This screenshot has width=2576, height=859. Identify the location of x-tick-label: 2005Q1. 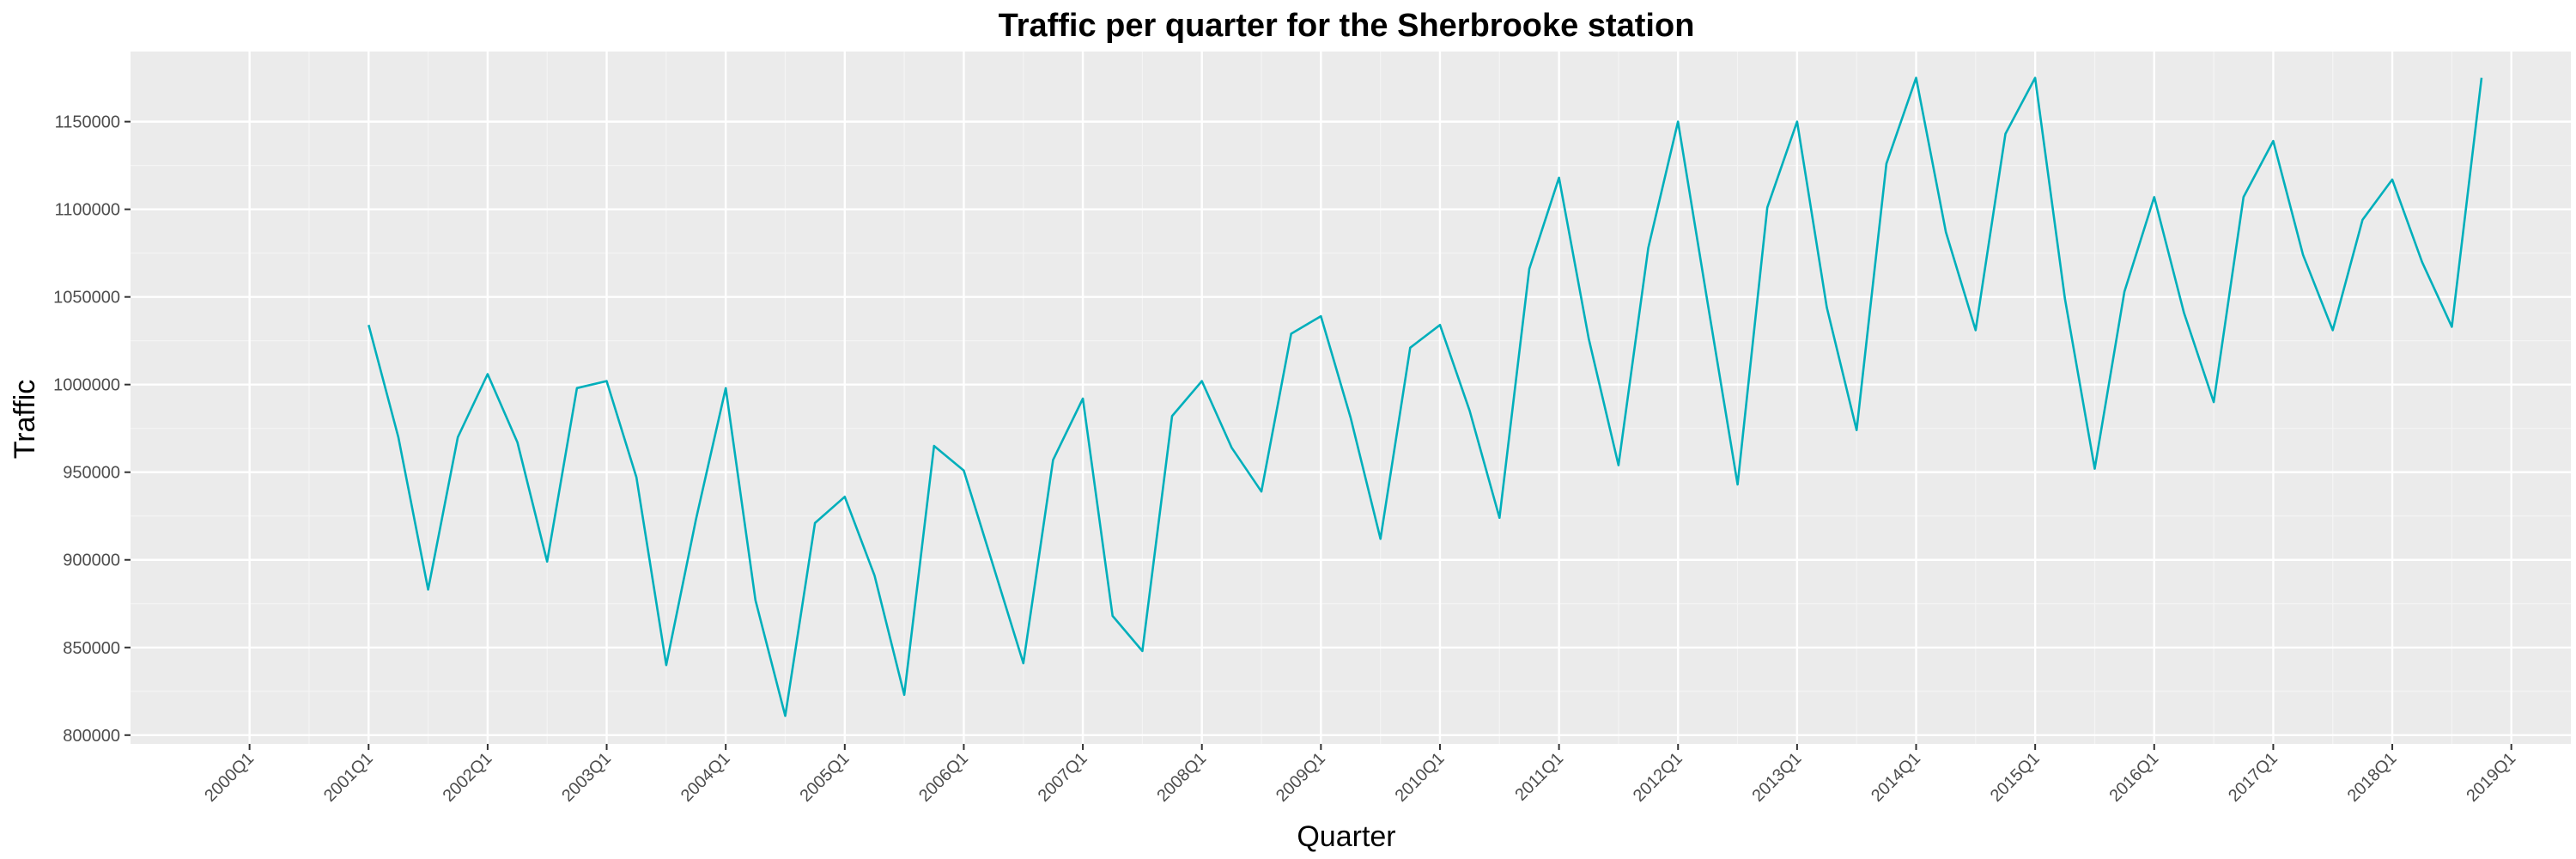
(824, 778).